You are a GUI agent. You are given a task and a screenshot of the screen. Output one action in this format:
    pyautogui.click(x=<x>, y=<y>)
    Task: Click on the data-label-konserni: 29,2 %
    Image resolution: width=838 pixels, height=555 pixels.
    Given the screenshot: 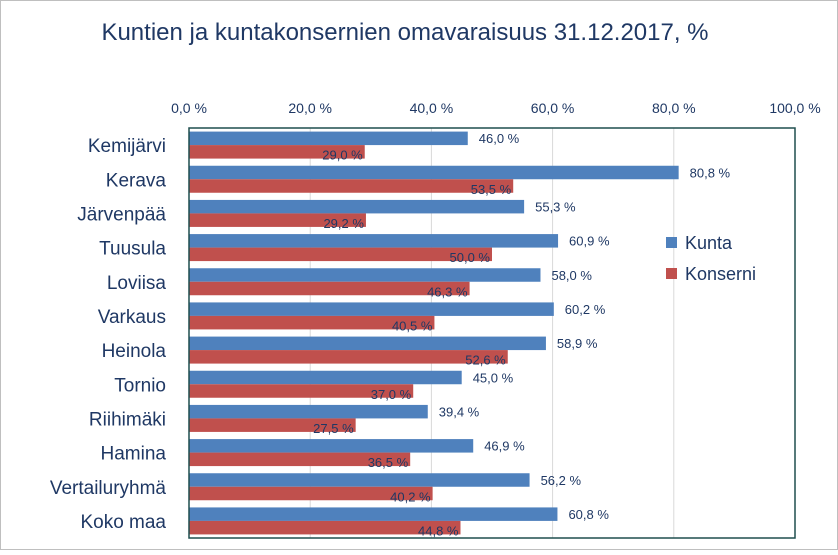 What is the action you would take?
    pyautogui.click(x=343, y=223)
    